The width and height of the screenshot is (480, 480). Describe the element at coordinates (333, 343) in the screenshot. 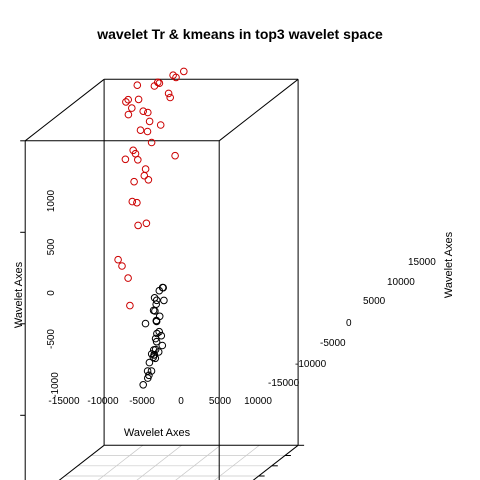

I see `y-tick-label: -5000` at that location.